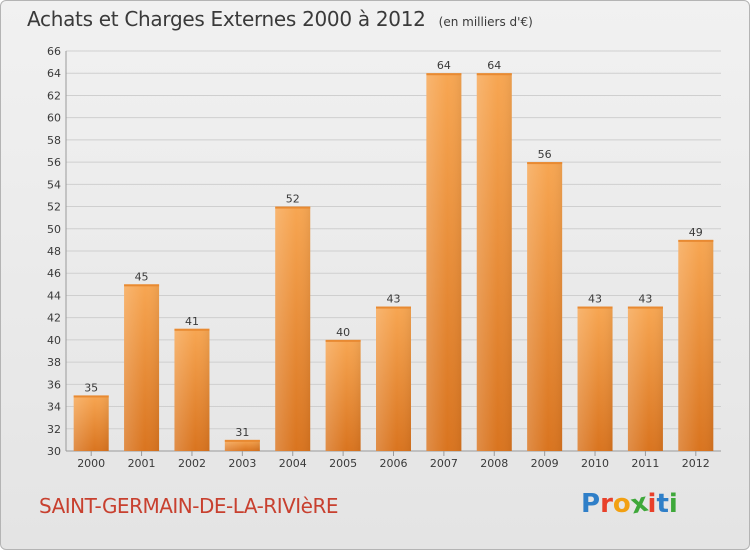 The height and width of the screenshot is (550, 750). I want to click on y-tick-label: 38, so click(54, 362).